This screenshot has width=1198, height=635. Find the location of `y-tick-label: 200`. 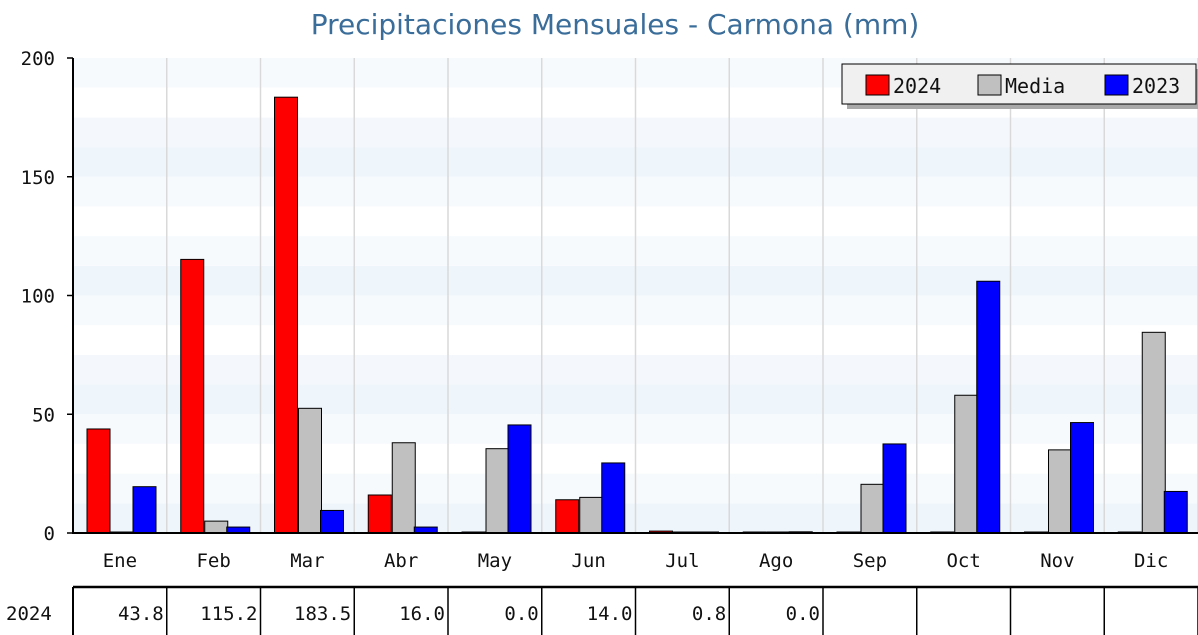

y-tick-label: 200 is located at coordinates (38, 59).